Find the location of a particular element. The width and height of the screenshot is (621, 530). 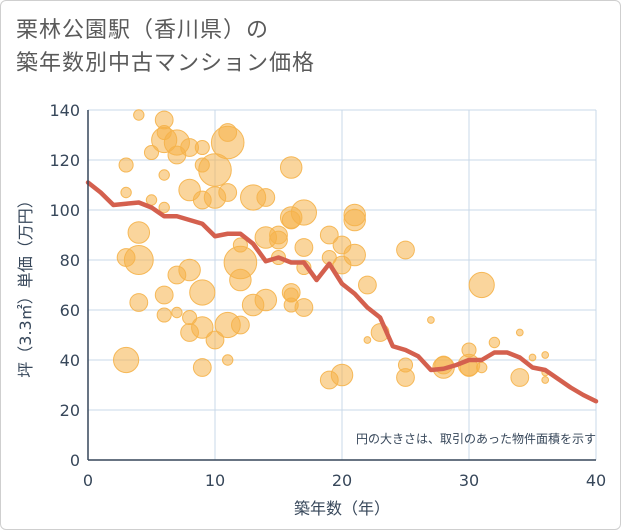

x-tick-label: 20 is located at coordinates (342, 480).